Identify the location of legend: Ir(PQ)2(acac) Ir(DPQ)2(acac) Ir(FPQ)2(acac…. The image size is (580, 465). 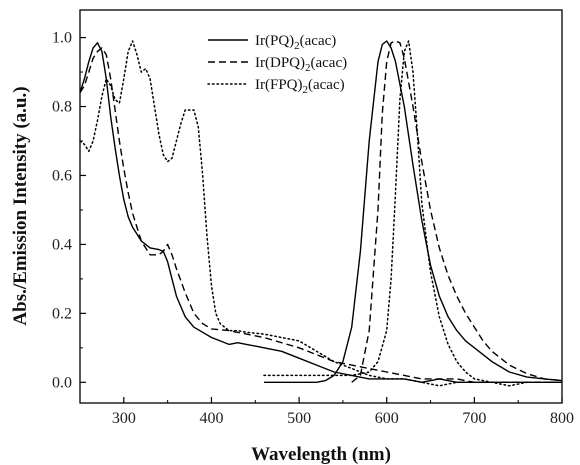
(277, 64).